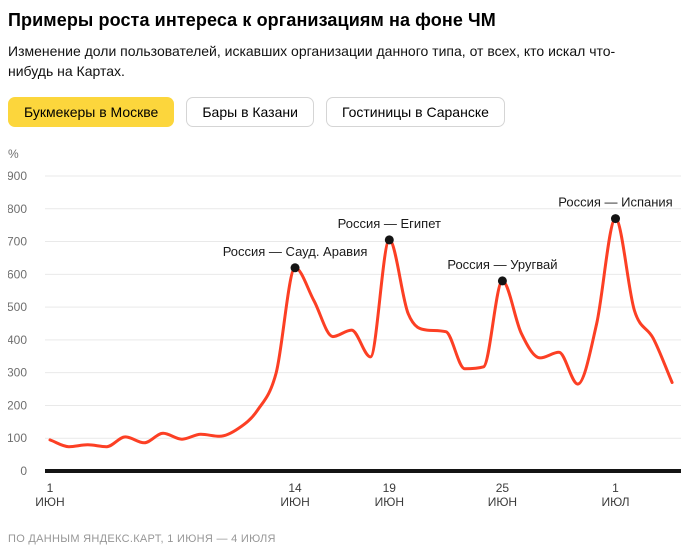 Image resolution: width=686 pixels, height=555 pixels. I want to click on y-axis-label: 0, so click(23, 471).